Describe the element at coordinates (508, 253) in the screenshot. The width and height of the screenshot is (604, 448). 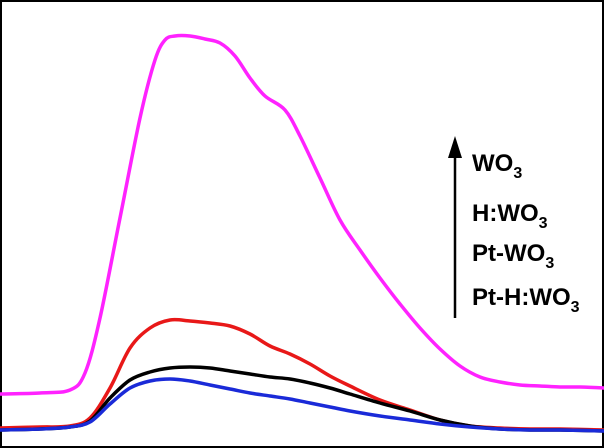
I see `legend-entry-3-base: Pt-WO` at that location.